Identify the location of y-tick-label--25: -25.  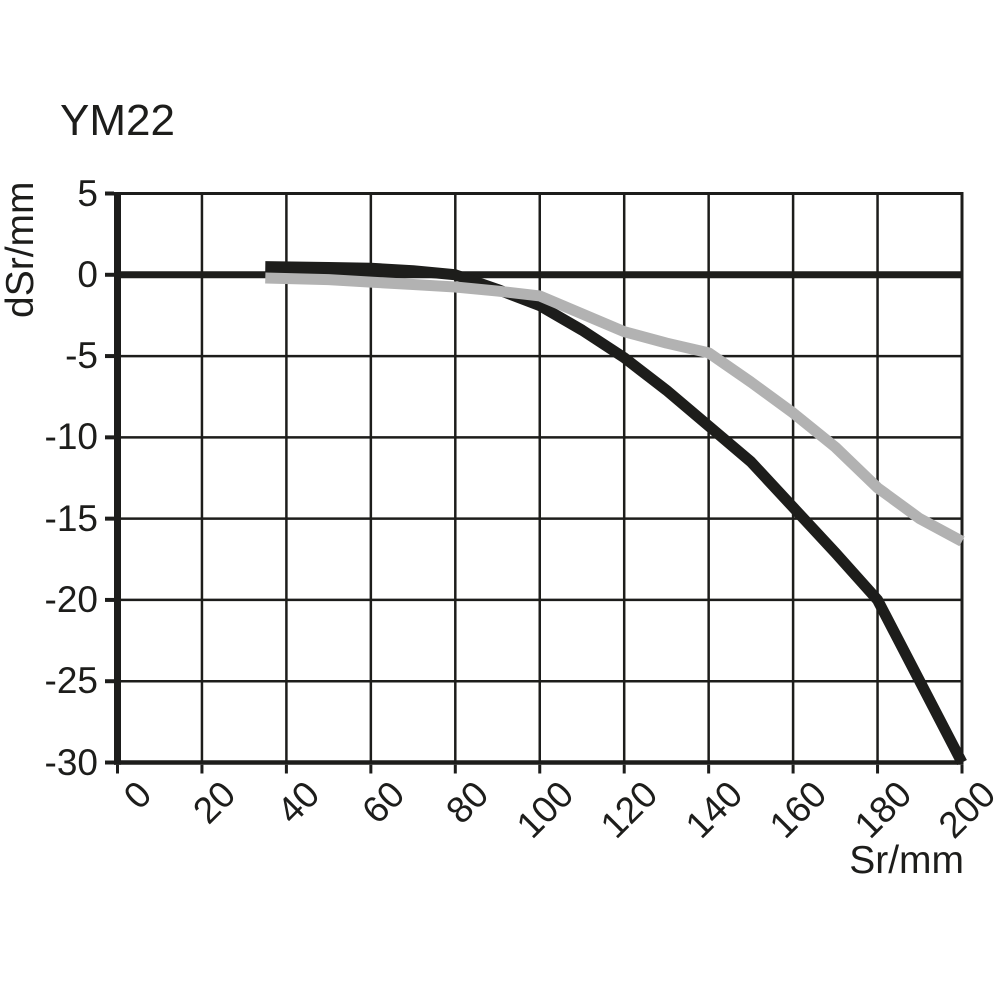
(71, 681).